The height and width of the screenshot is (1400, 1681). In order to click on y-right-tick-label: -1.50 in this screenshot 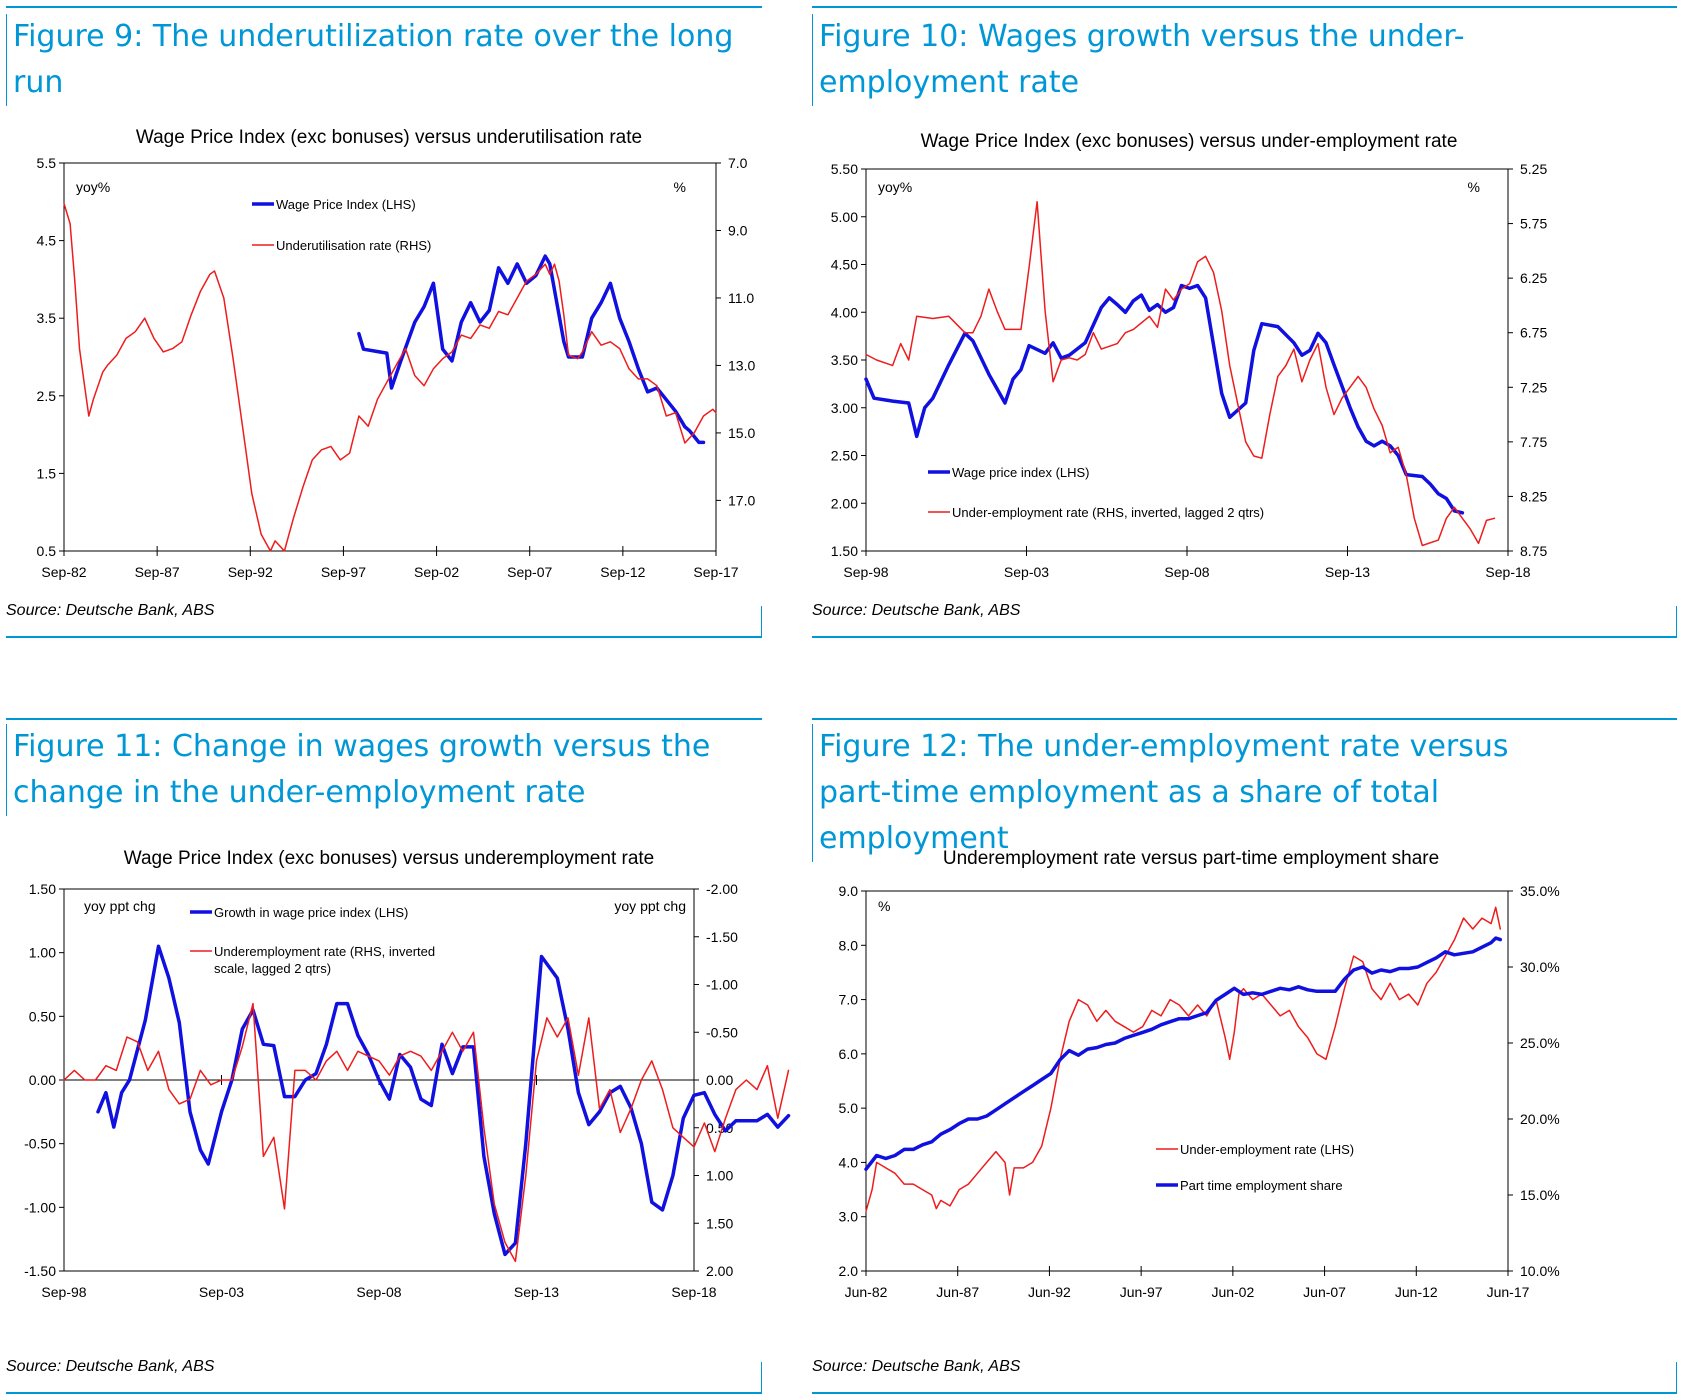, I will do `click(722, 937)`.